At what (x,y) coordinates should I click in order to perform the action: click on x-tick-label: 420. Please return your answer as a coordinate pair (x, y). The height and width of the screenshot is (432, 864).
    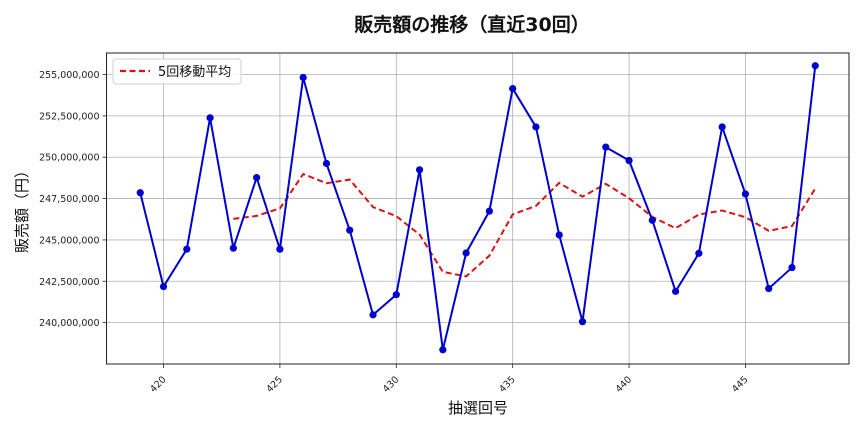
    Looking at the image, I should click on (158, 384).